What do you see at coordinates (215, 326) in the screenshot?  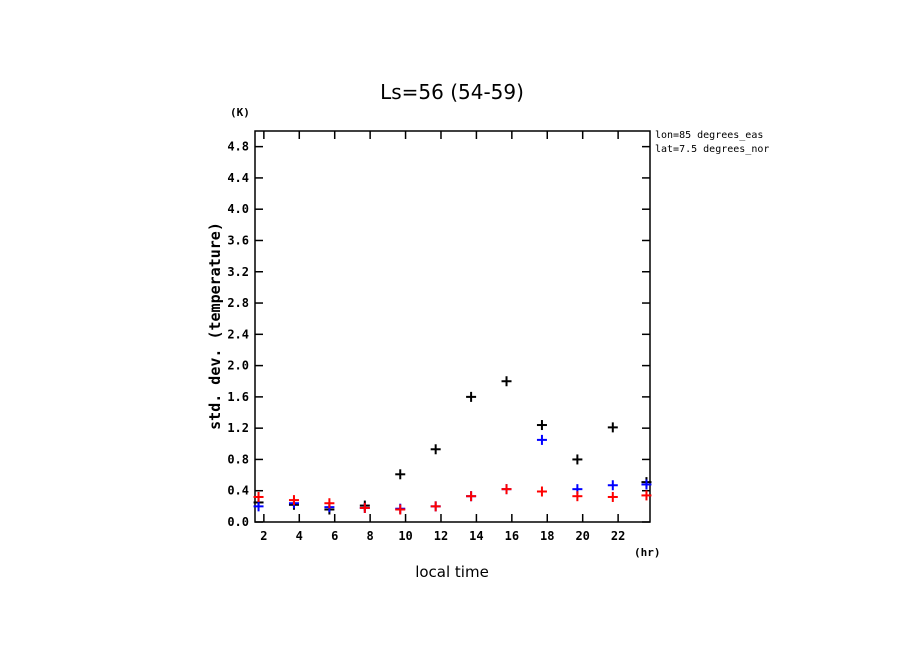 I see `y-axis-label: std. dev. (temperature)` at bounding box center [215, 326].